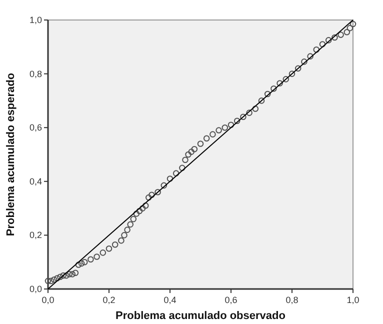 Image resolution: width=383 pixels, height=324 pixels. I want to click on y-axis-title: Problema acumulado esperado, so click(11, 154).